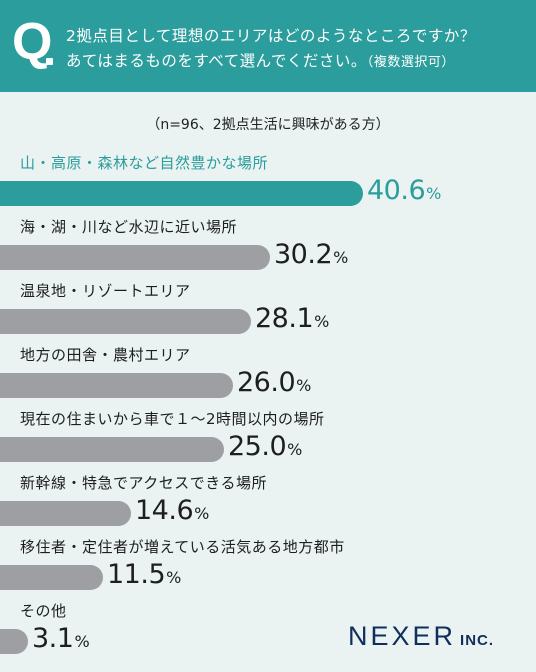 This screenshot has width=536, height=672. I want to click on question-line-2-text: あてはまるものをすべて選んでください。, so click(216, 61).